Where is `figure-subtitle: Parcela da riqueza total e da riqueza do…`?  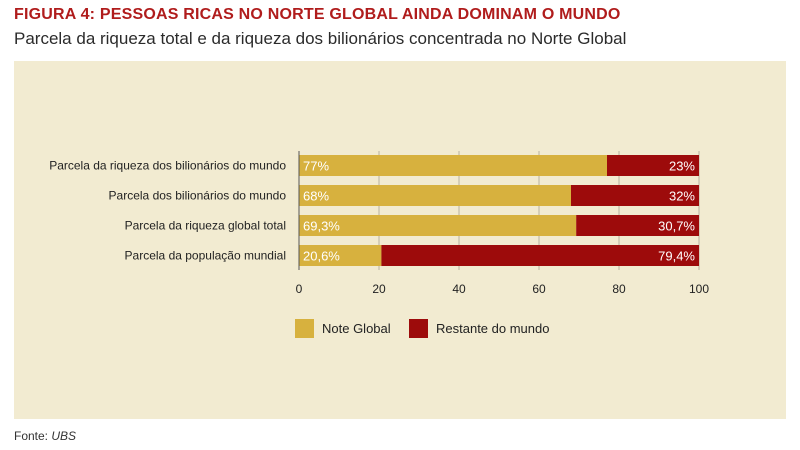 figure-subtitle: Parcela da riqueza total e da riqueza do… is located at coordinates (320, 38).